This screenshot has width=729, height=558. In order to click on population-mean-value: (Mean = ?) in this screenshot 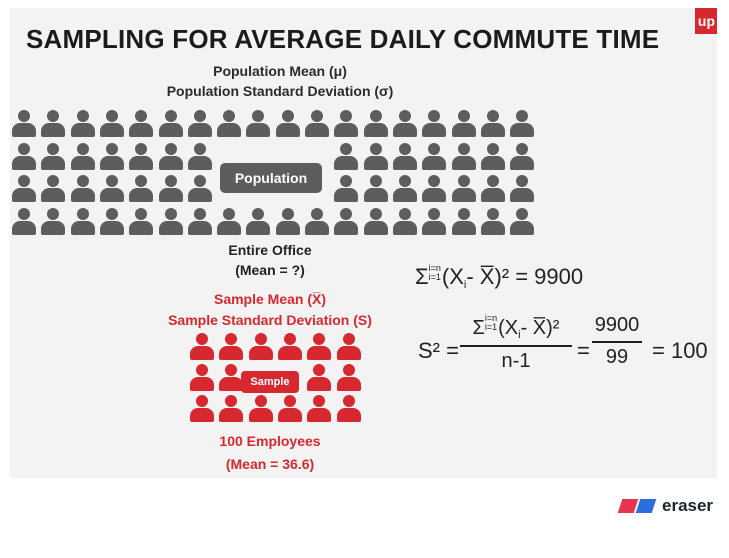, I will do `click(270, 270)`.